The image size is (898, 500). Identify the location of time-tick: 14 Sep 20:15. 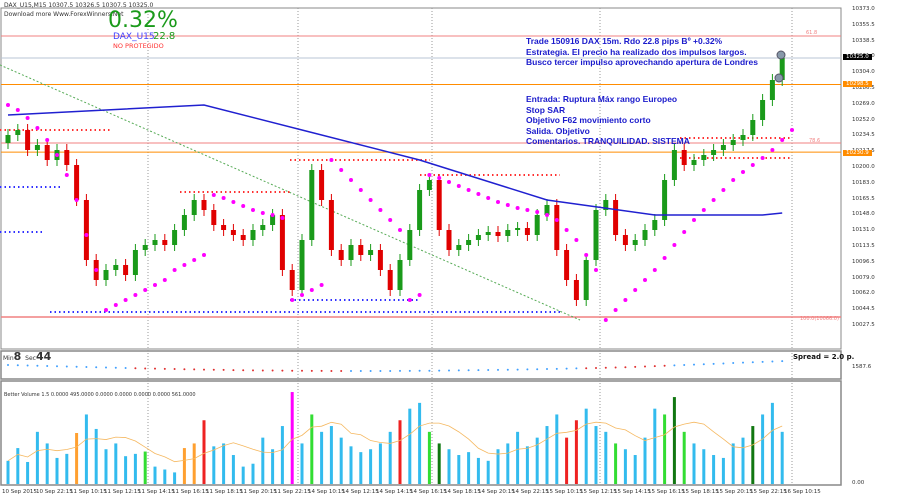
(496, 492).